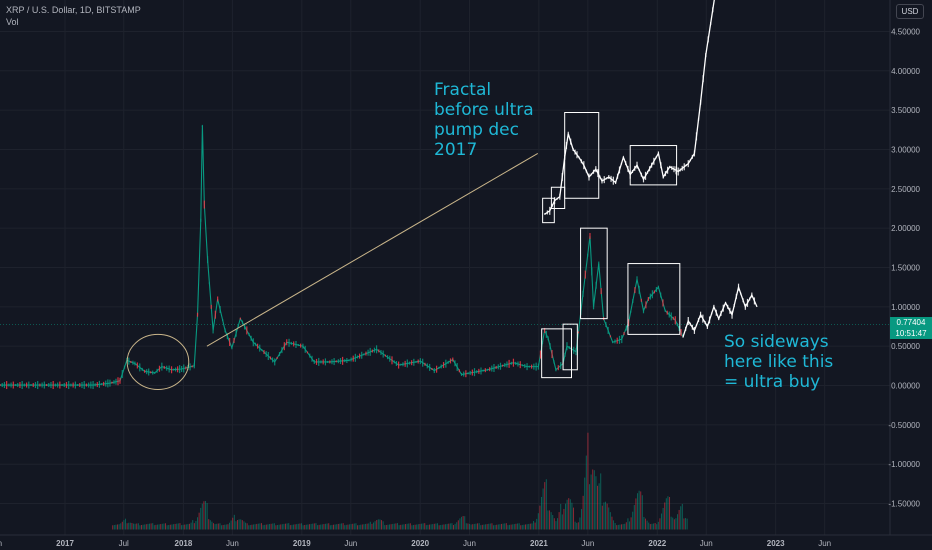 This screenshot has width=932, height=550. I want to click on x-tick-label: 2022, so click(657, 543).